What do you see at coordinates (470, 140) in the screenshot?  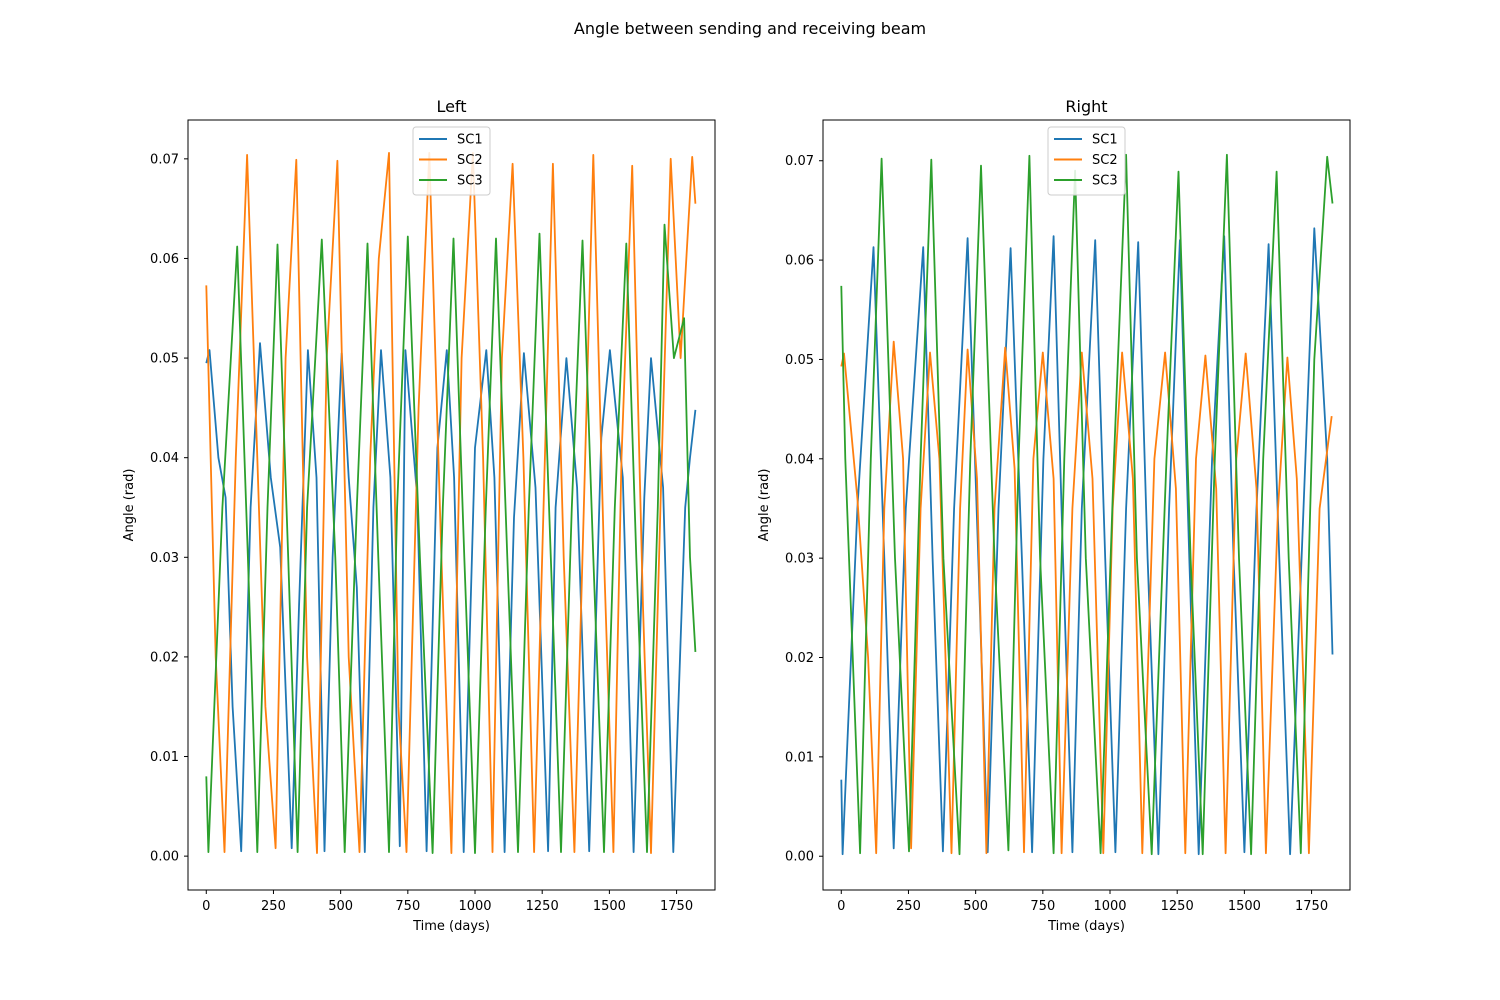 I see `legend-label-sc1-left: SC1` at bounding box center [470, 140].